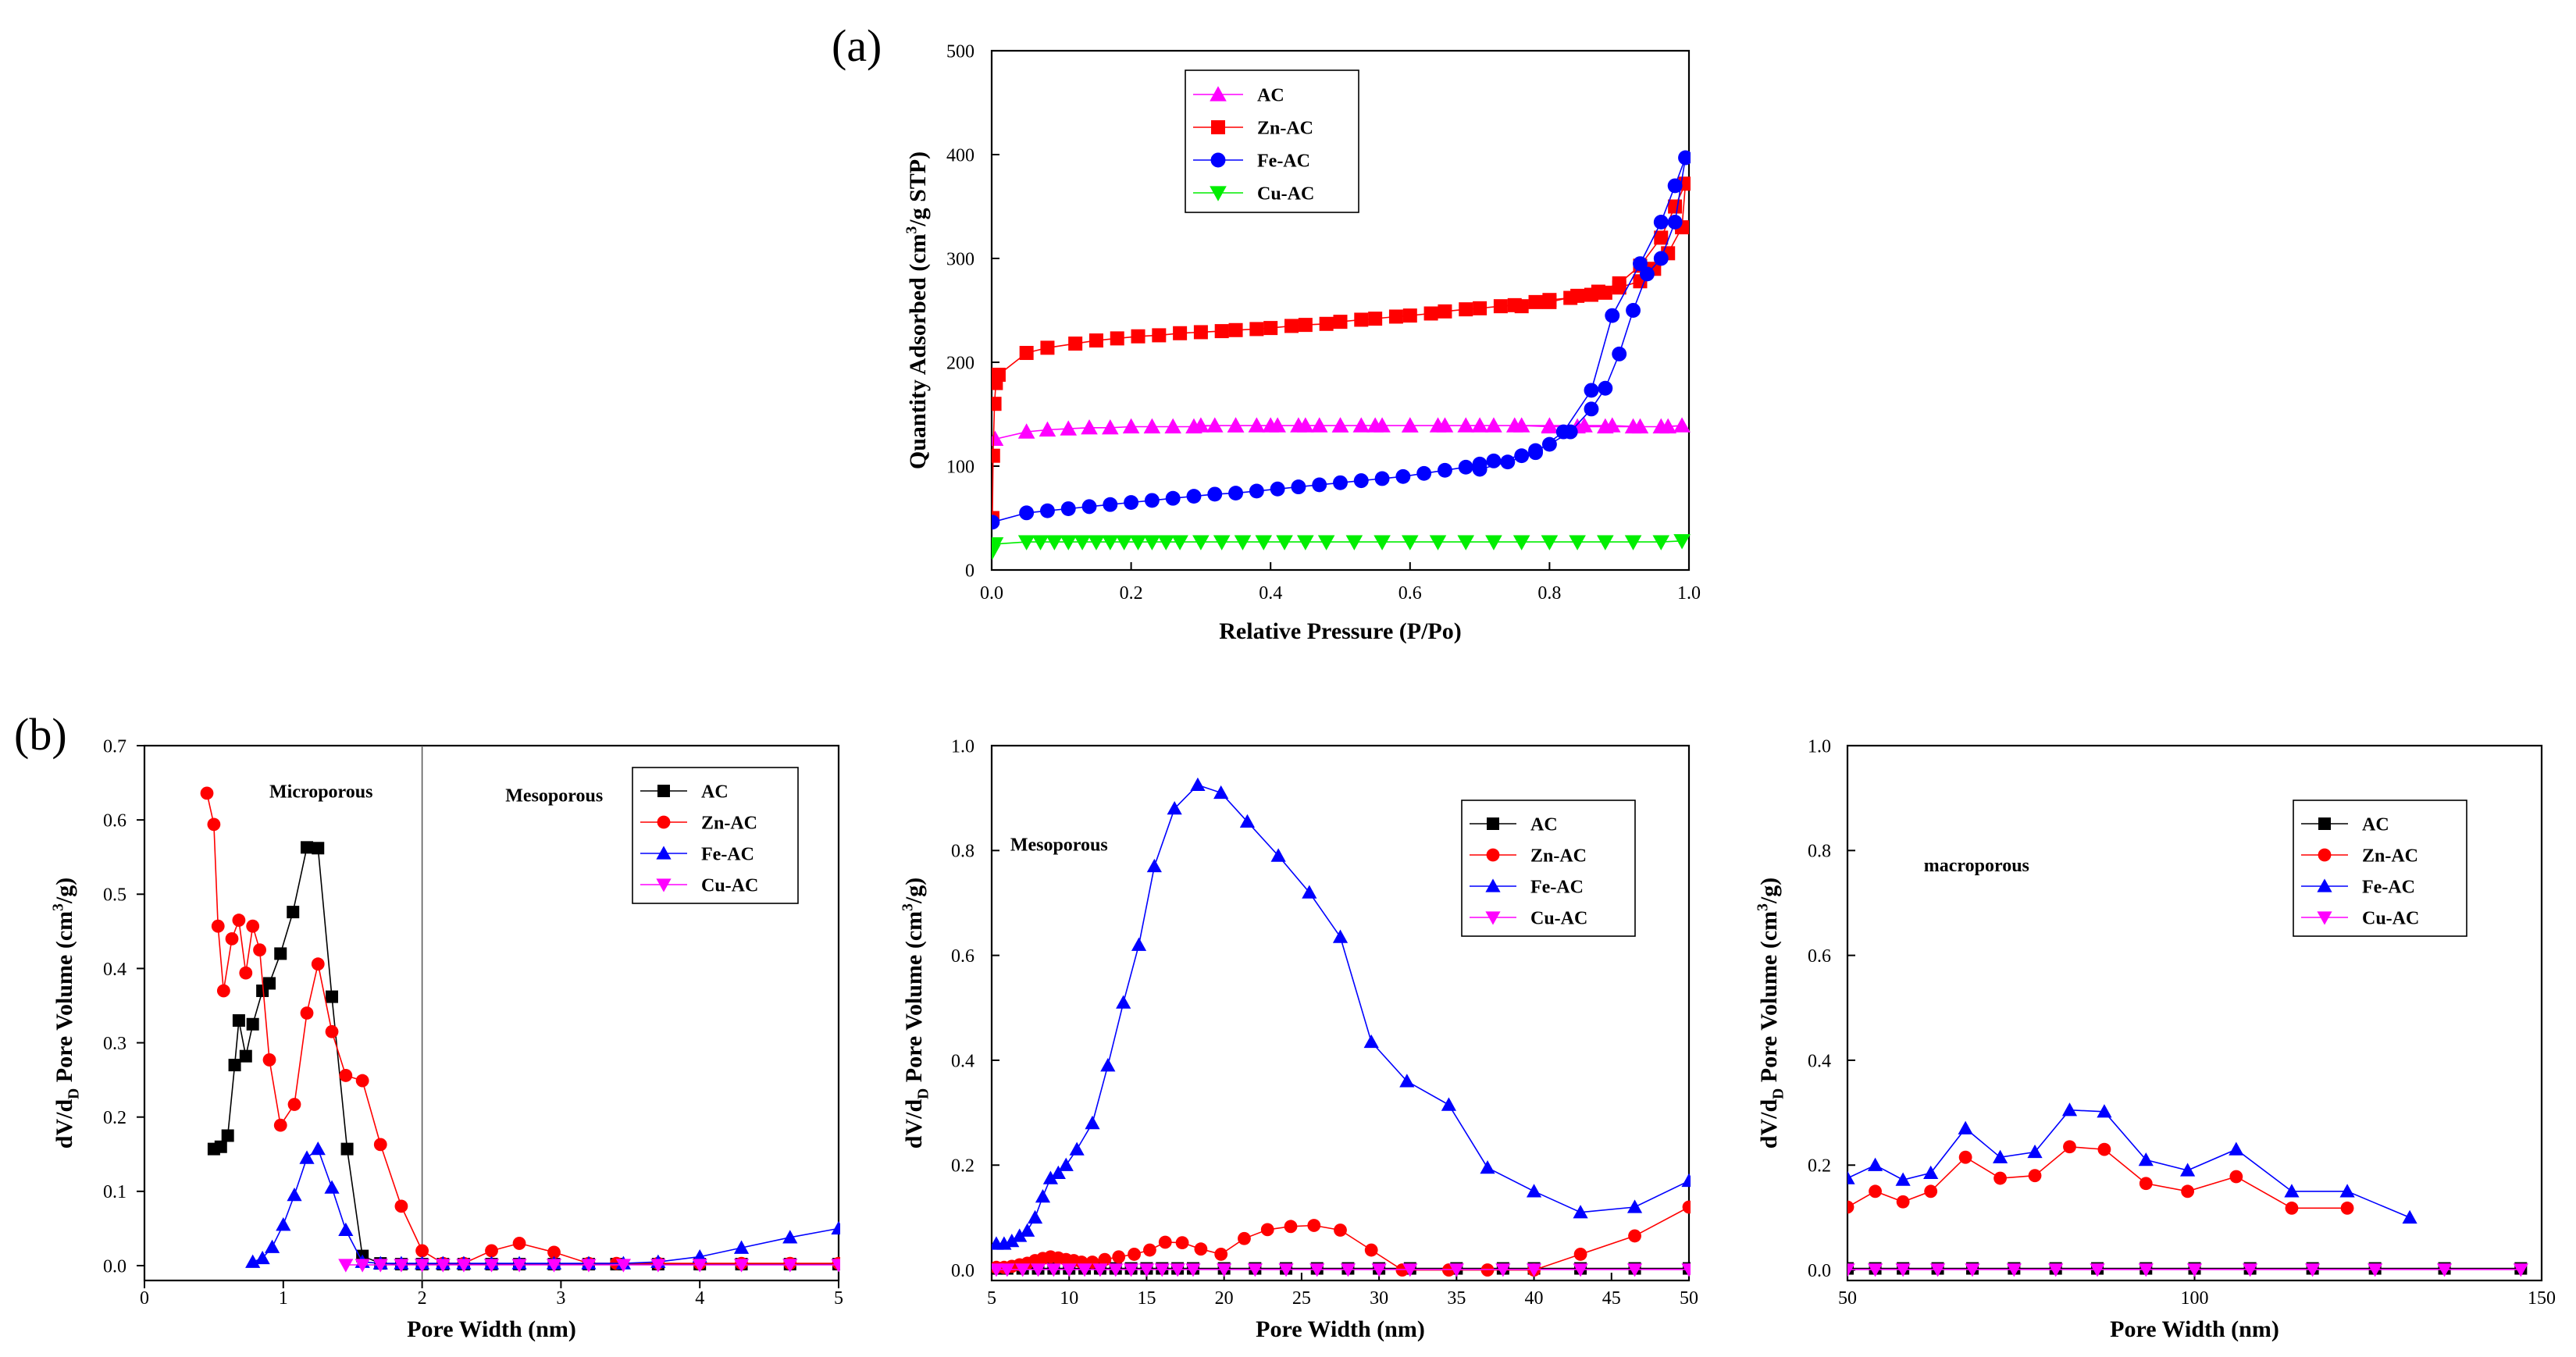  I want to click on x-tick-label: 3, so click(560, 1298).